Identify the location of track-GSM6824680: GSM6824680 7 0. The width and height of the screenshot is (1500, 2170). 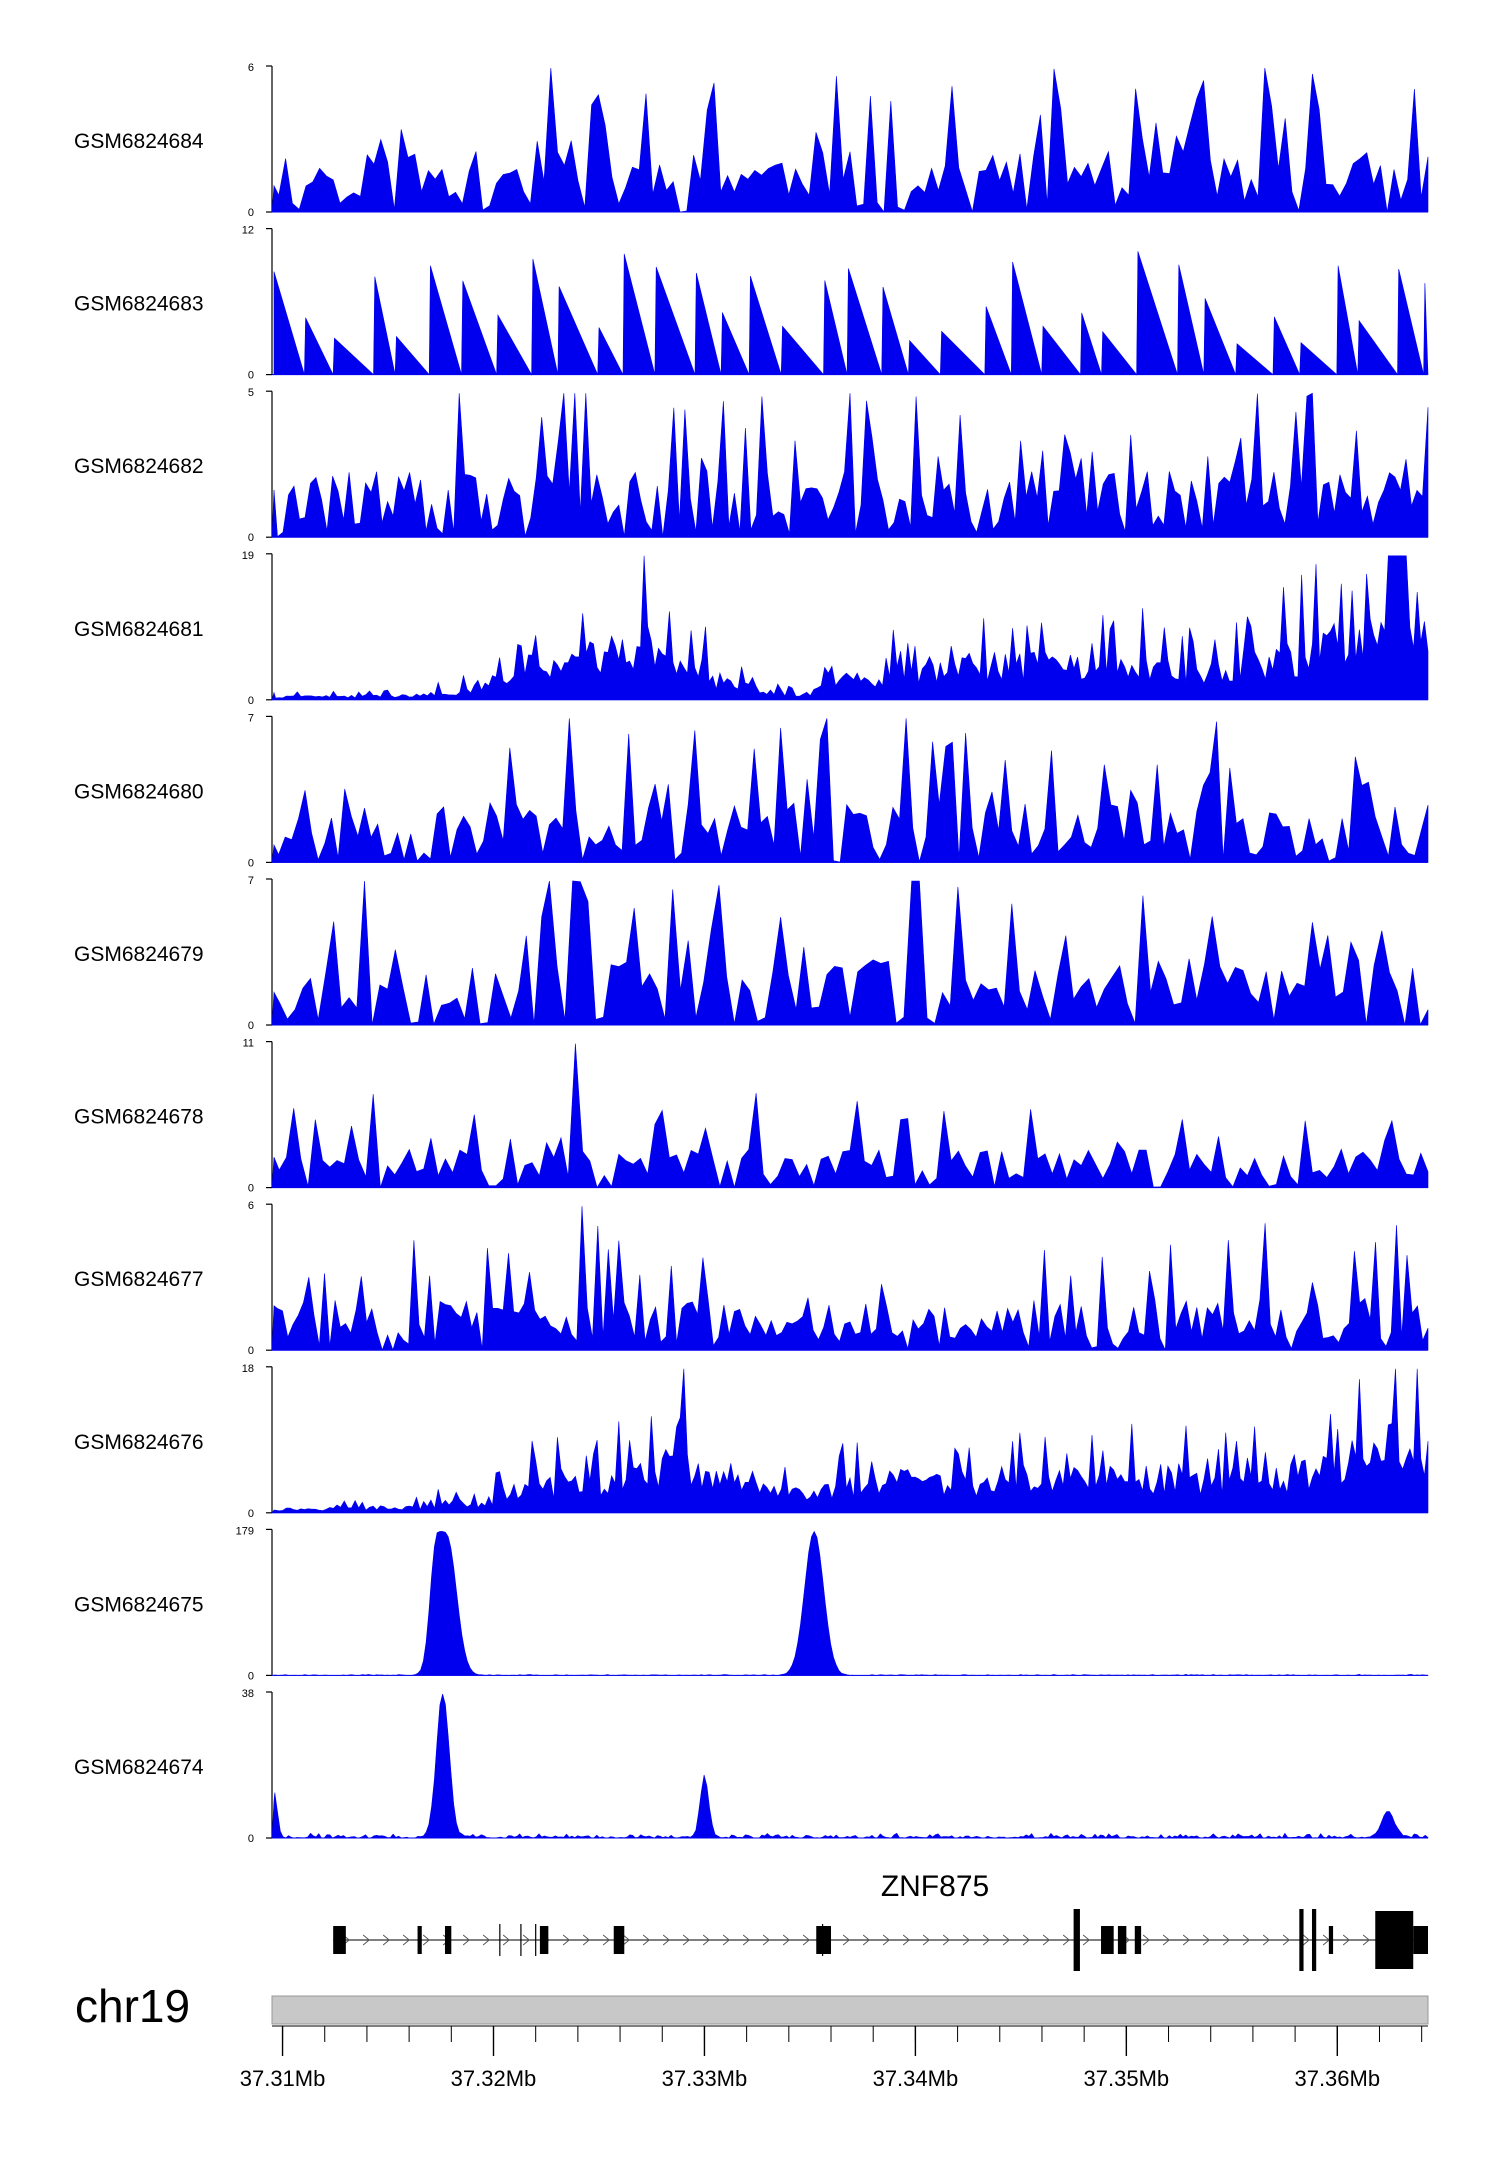
(751, 790).